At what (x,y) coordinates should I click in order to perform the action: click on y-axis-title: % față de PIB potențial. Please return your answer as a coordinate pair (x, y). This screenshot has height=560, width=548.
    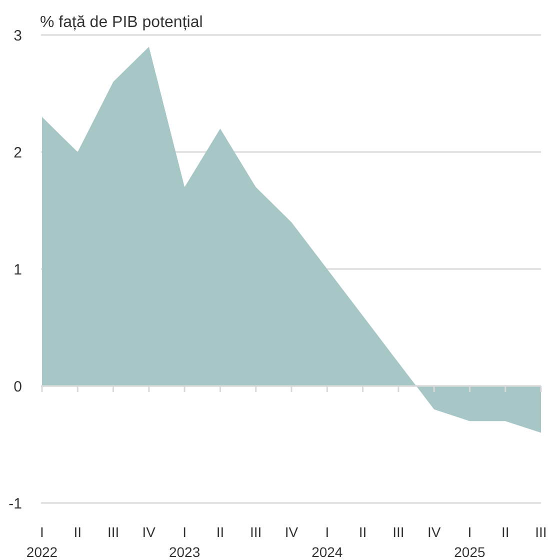
    Looking at the image, I should click on (121, 22).